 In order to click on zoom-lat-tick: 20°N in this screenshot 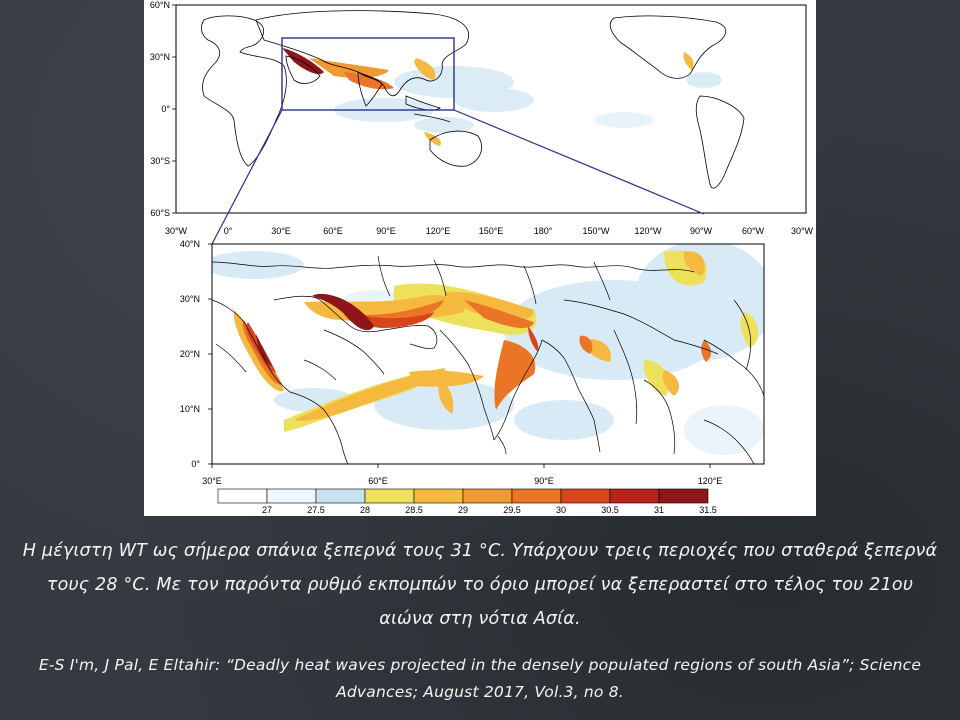, I will do `click(190, 354)`.